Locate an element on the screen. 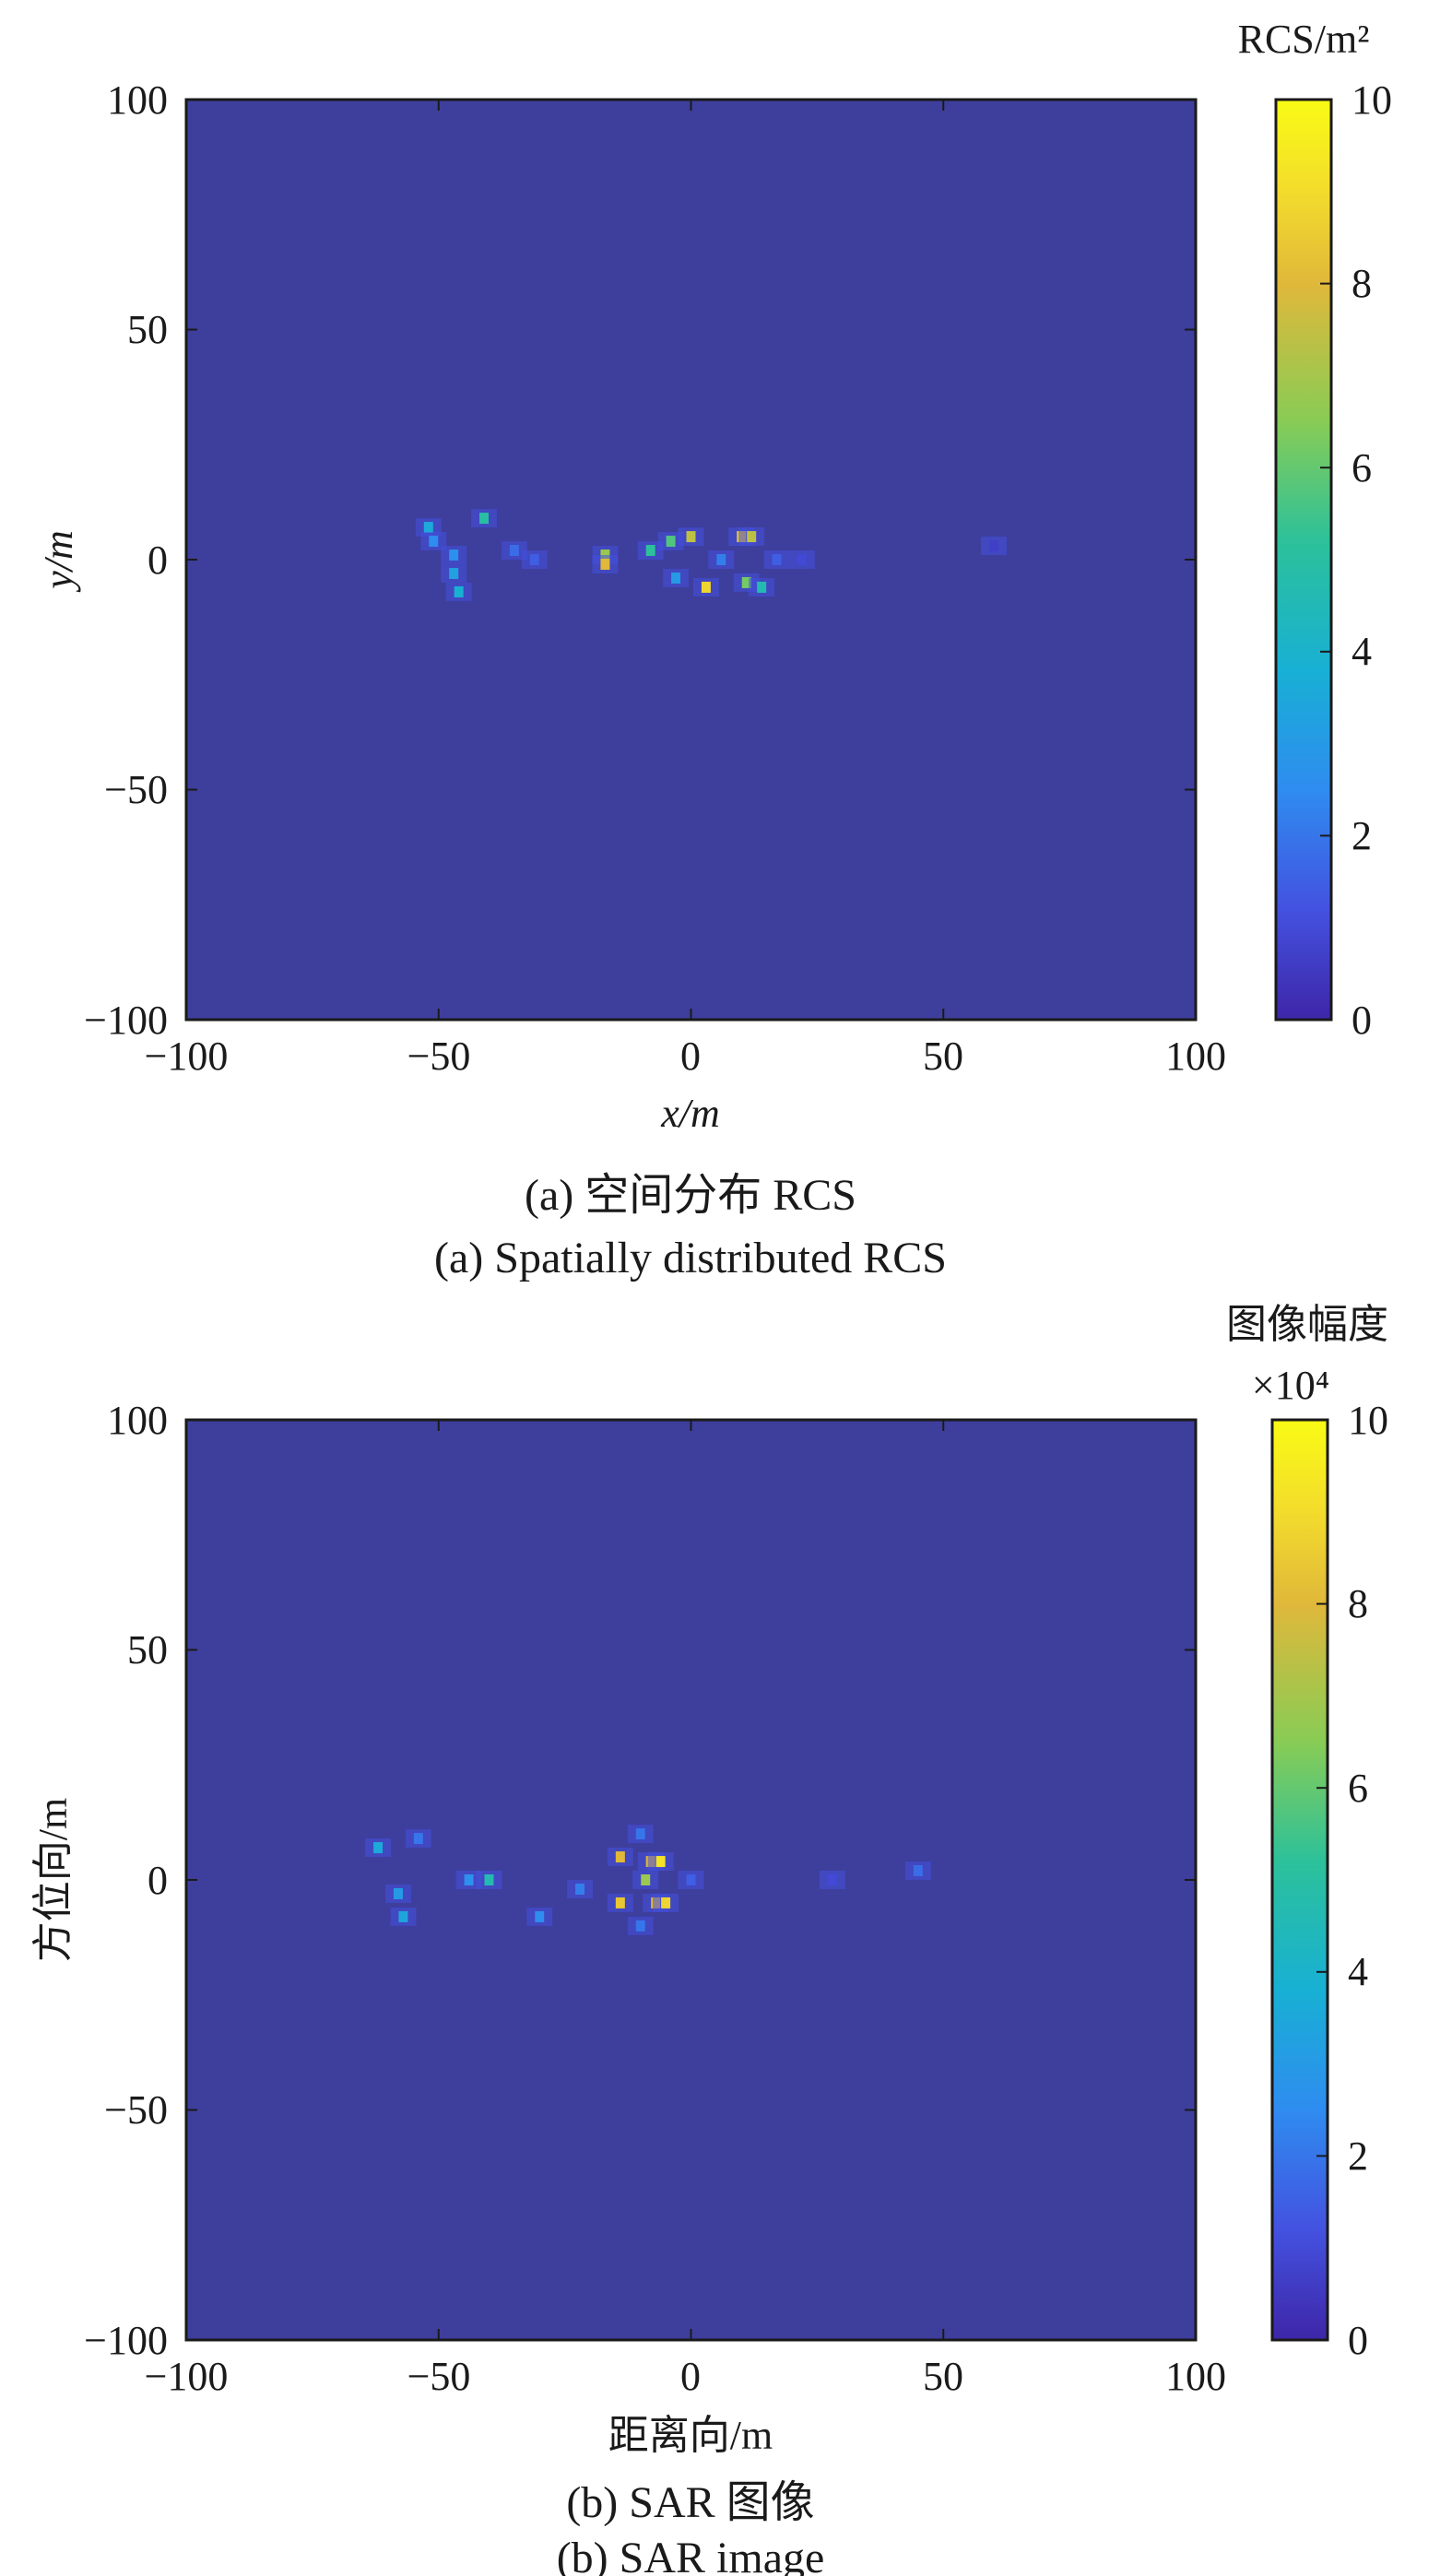 The width and height of the screenshot is (1452, 2576). x-tick-b-0: −100 is located at coordinates (187, 2376).